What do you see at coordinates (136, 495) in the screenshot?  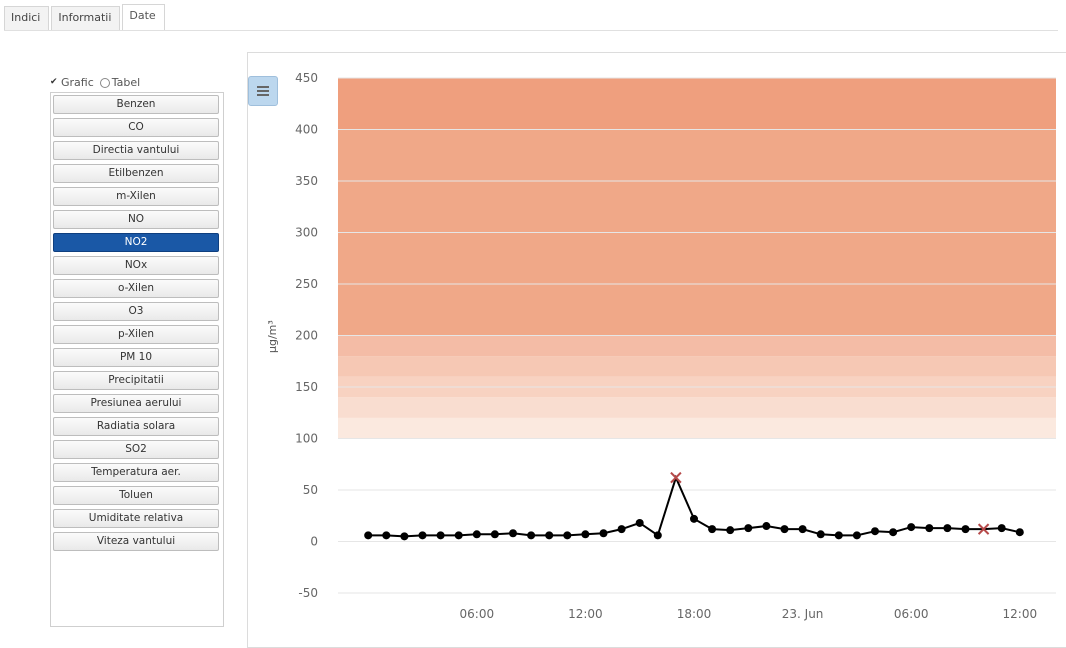 I see `pollutant-item: Toluen` at bounding box center [136, 495].